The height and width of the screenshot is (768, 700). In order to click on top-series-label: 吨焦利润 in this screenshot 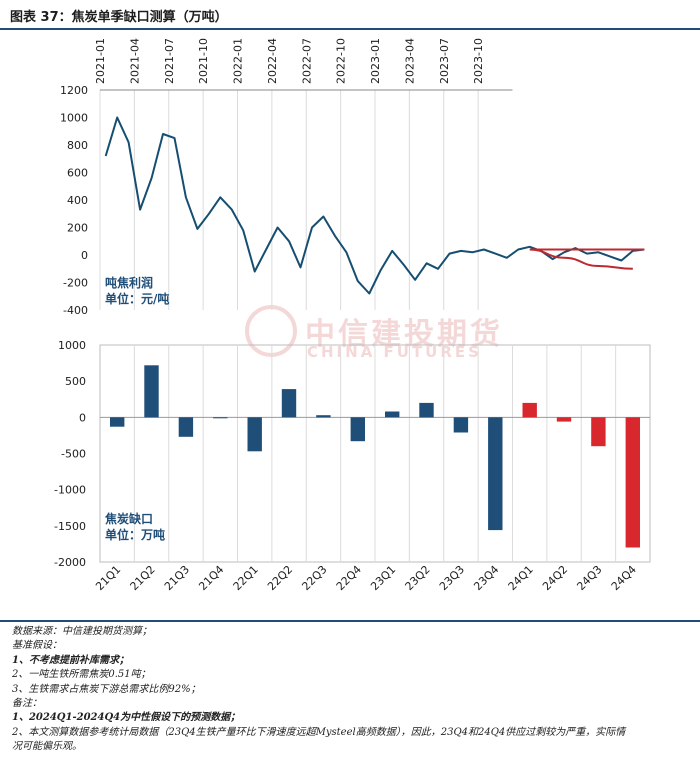, I will do `click(129, 282)`.